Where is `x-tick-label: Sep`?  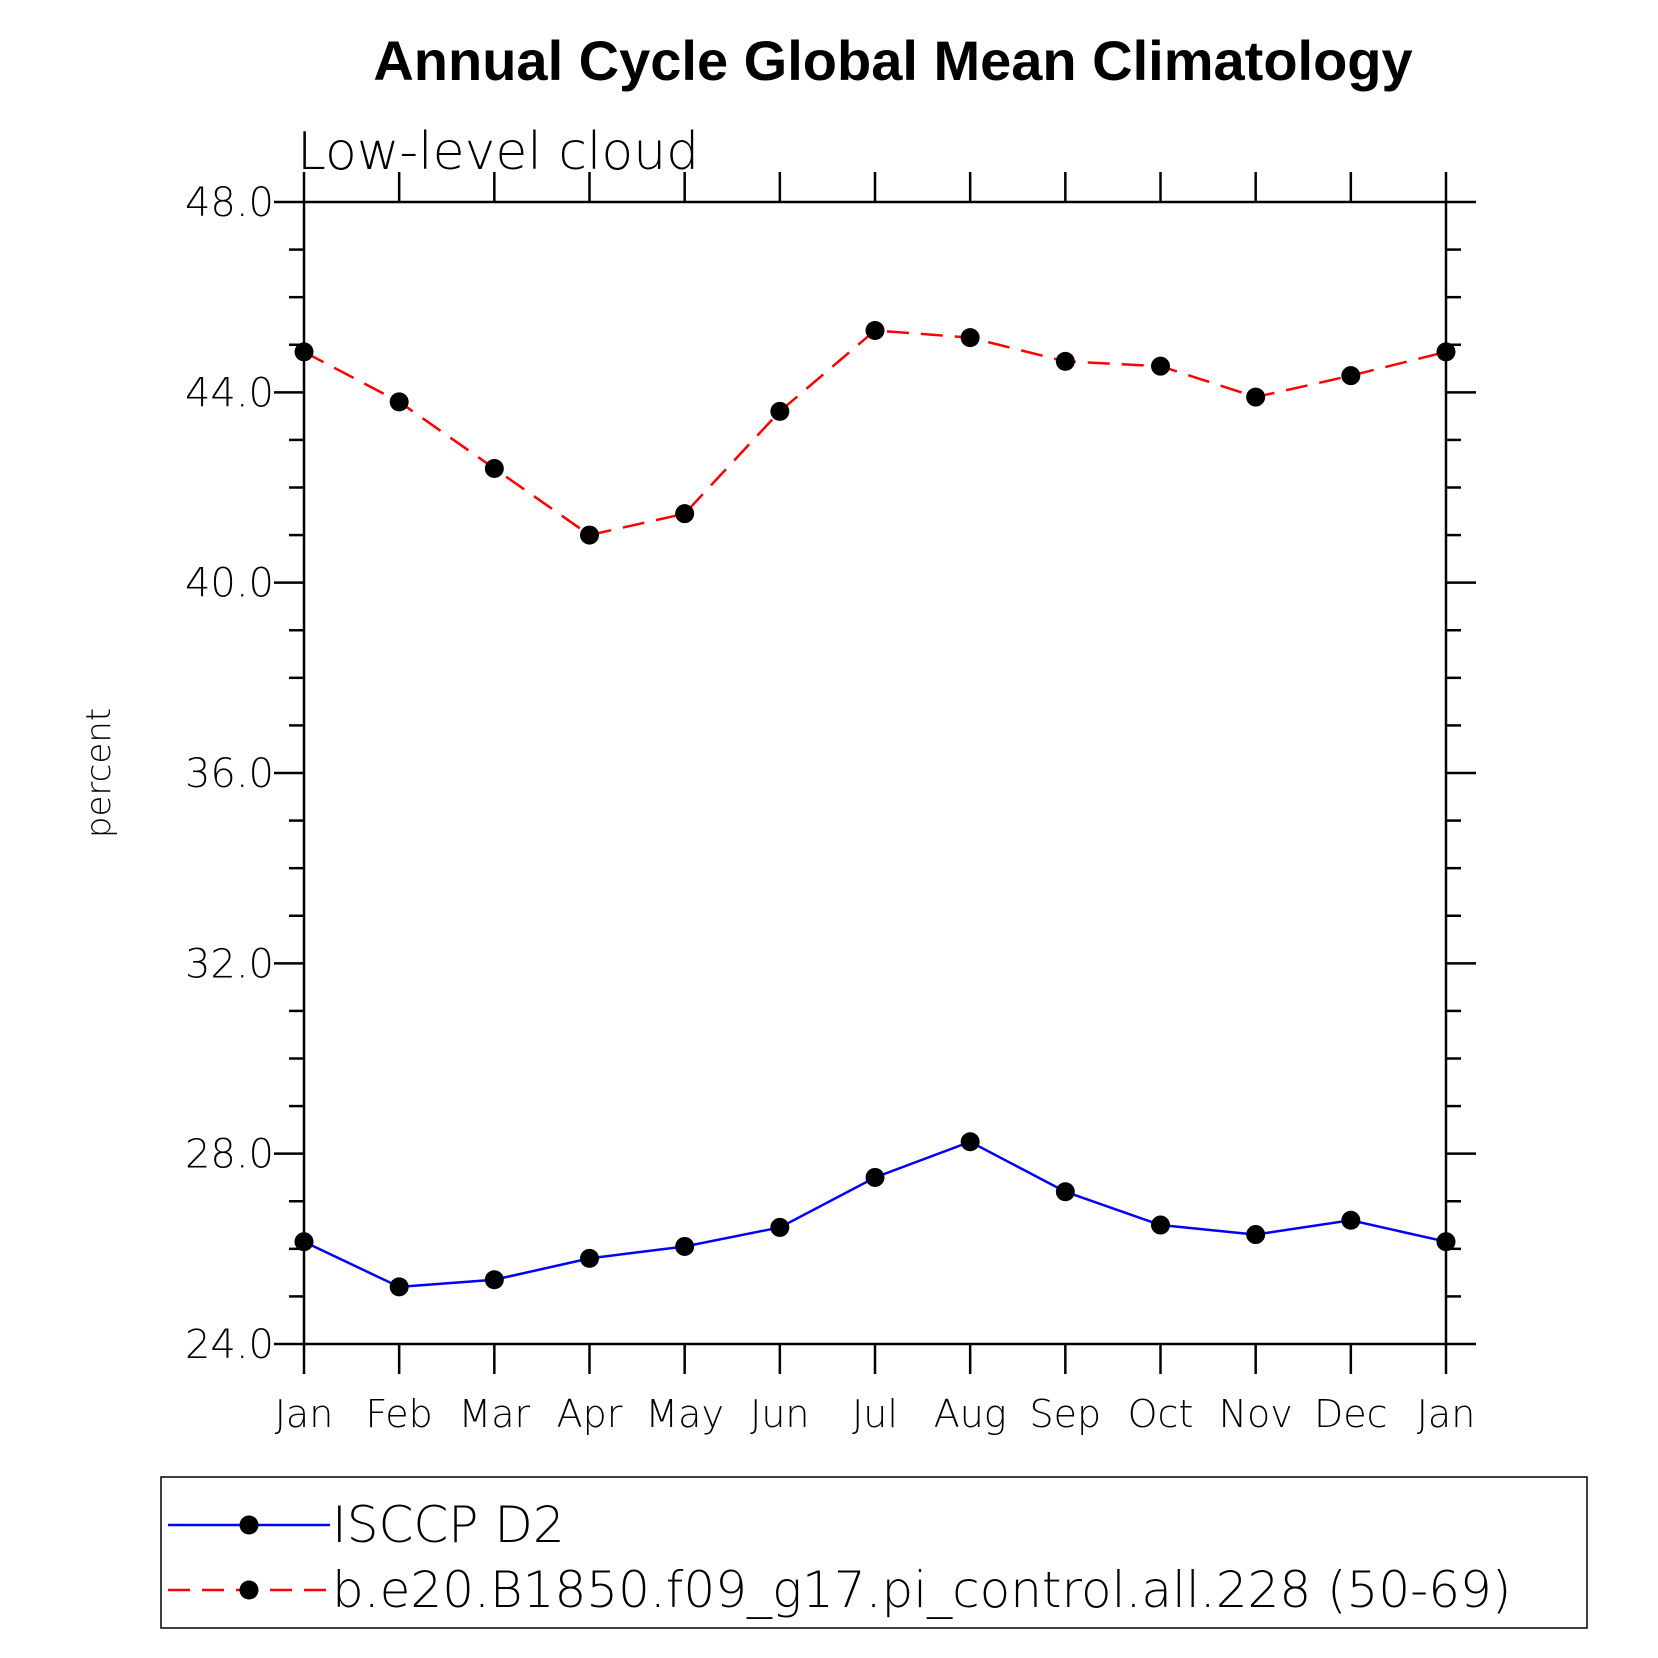 x-tick-label: Sep is located at coordinates (1066, 1414).